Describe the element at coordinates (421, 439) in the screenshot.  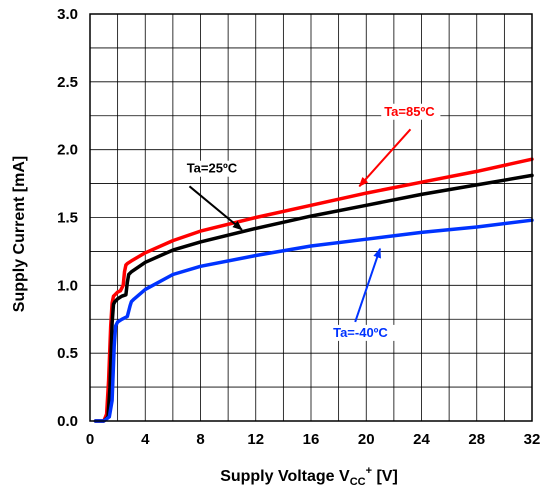
I see `x-tick-label: 24` at that location.